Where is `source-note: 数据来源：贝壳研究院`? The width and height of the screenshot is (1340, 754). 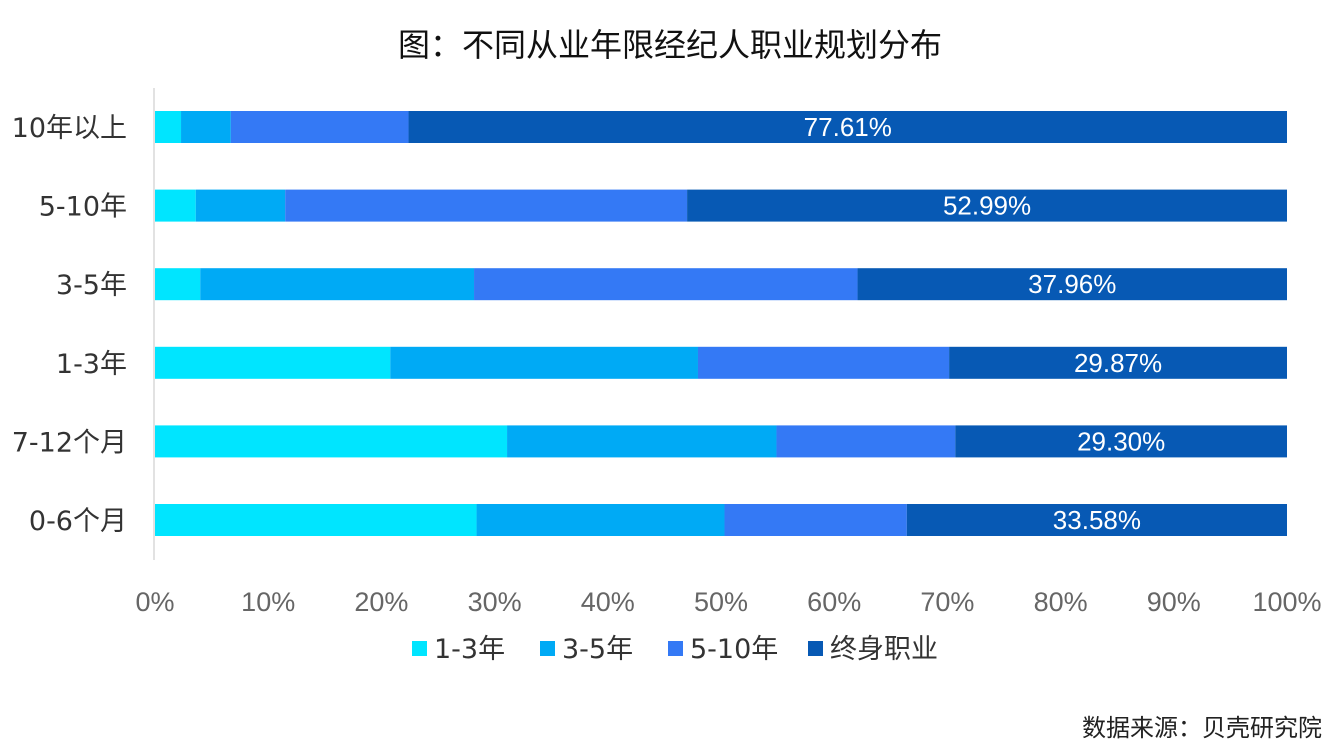 source-note: 数据来源：贝壳研究院 is located at coordinates (1202, 728).